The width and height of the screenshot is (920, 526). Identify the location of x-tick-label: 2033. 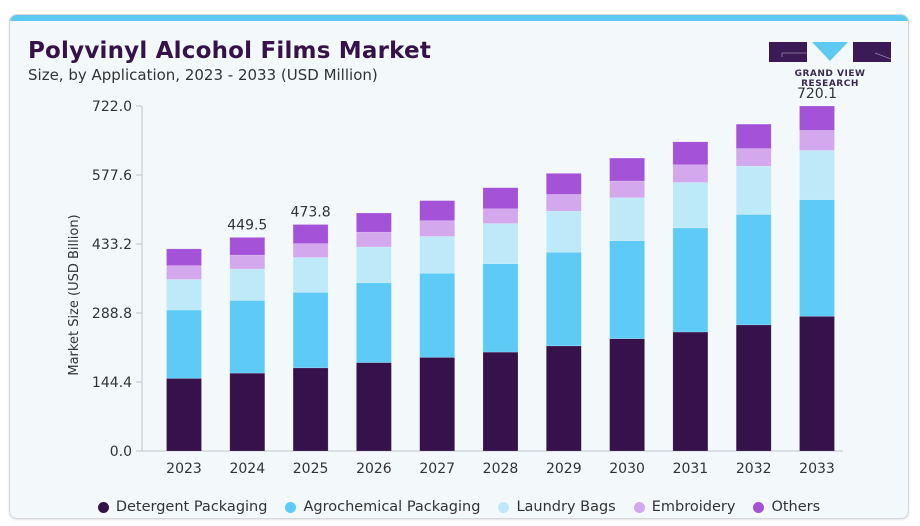
(817, 469).